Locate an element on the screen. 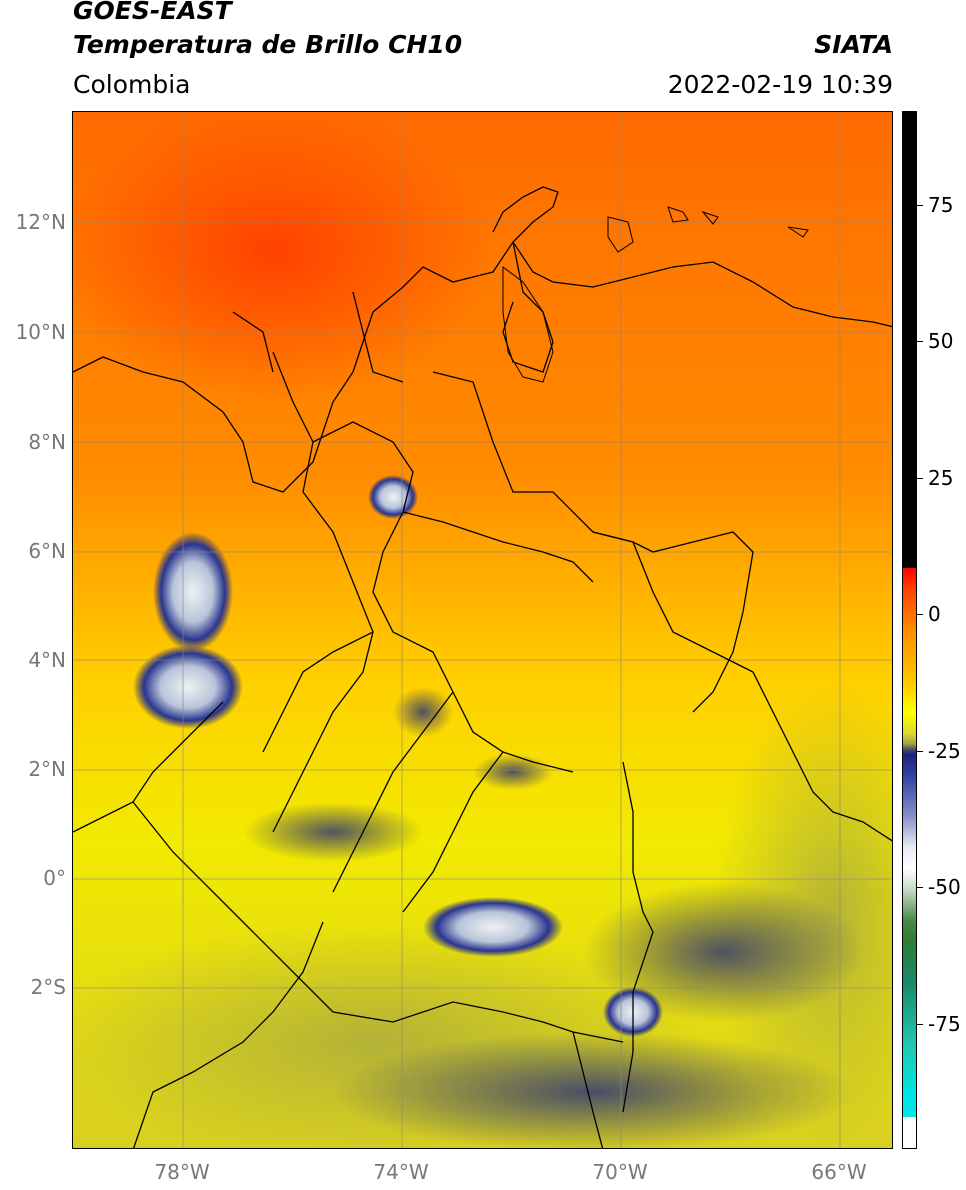 This screenshot has width=966, height=1190. lat-label-0: 0° is located at coordinates (54, 878).